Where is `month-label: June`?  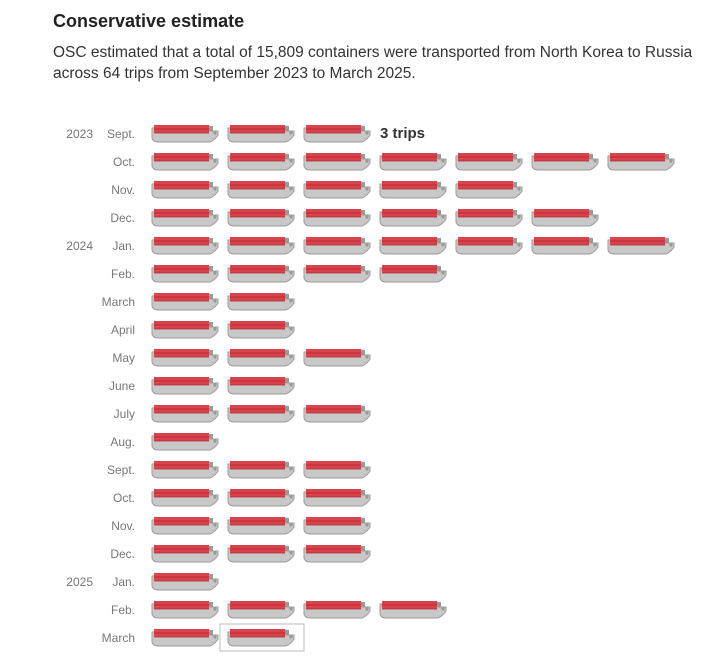 month-label: June is located at coordinates (122, 386).